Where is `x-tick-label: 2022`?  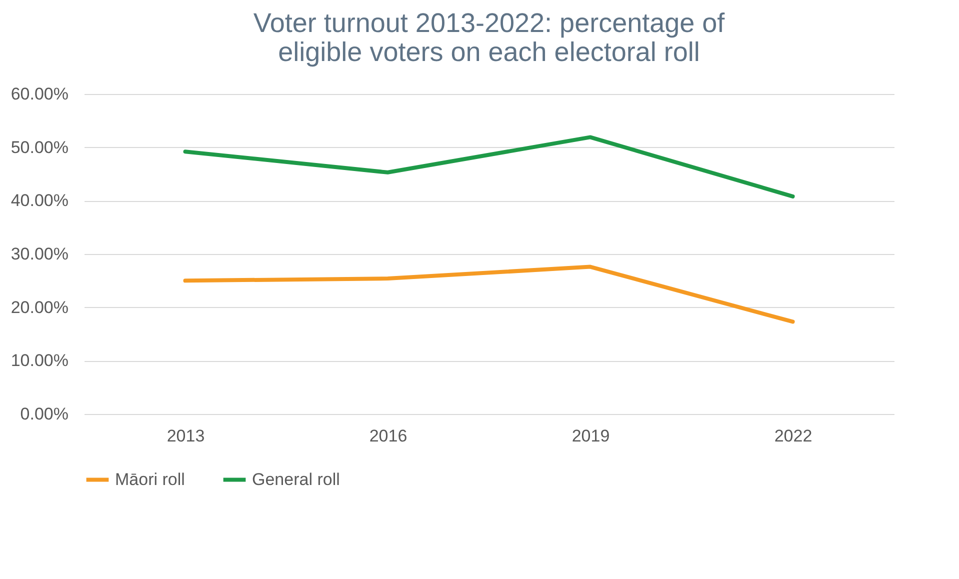
x-tick-label: 2022 is located at coordinates (793, 436).